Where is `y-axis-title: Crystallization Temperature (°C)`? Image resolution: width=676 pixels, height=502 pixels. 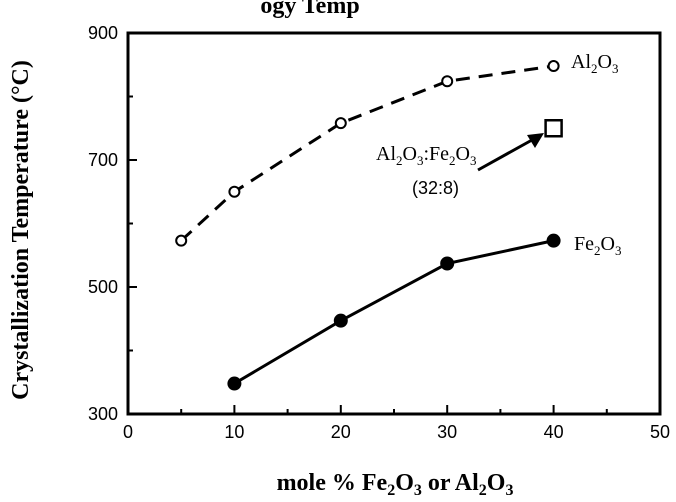 y-axis-title: Crystallization Temperature (°C) is located at coordinates (21, 230).